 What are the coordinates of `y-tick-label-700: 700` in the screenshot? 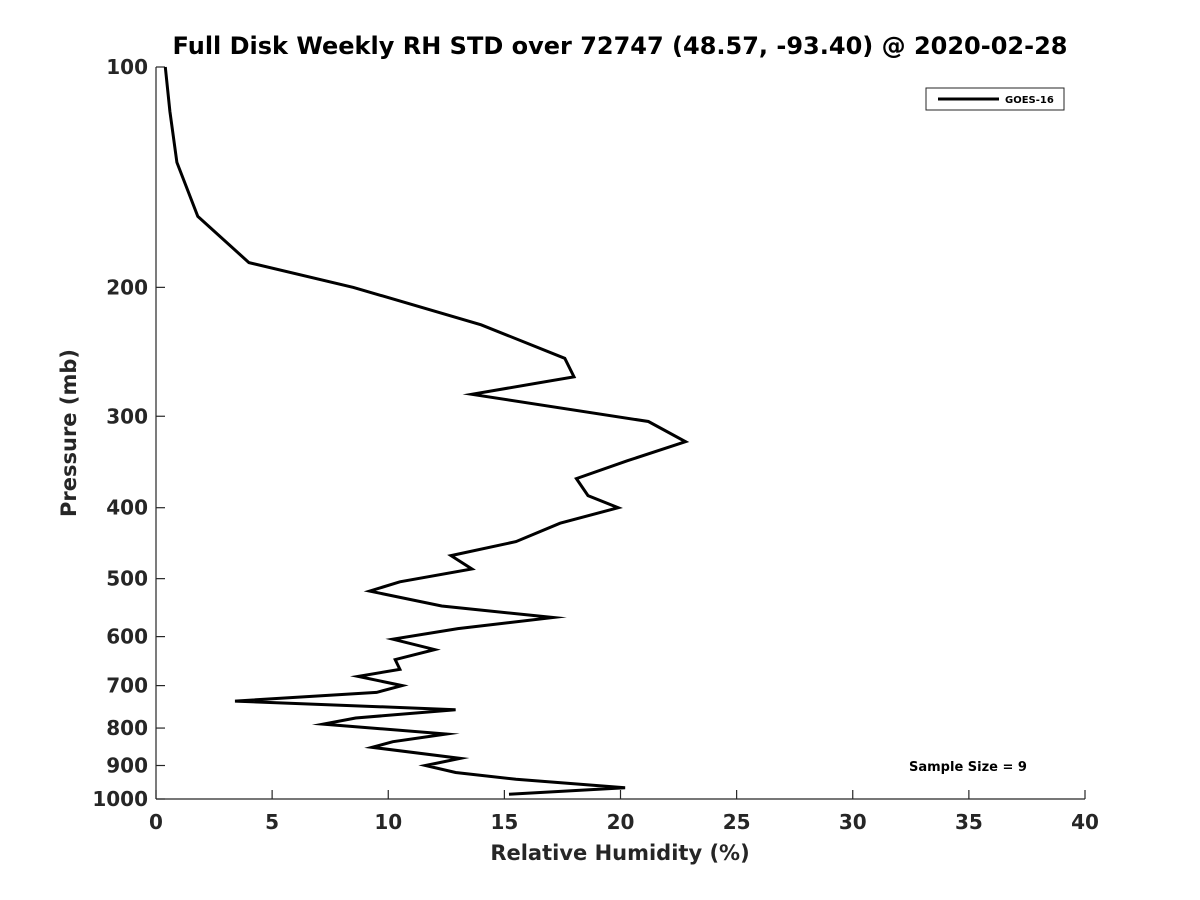 It's located at (127, 686).